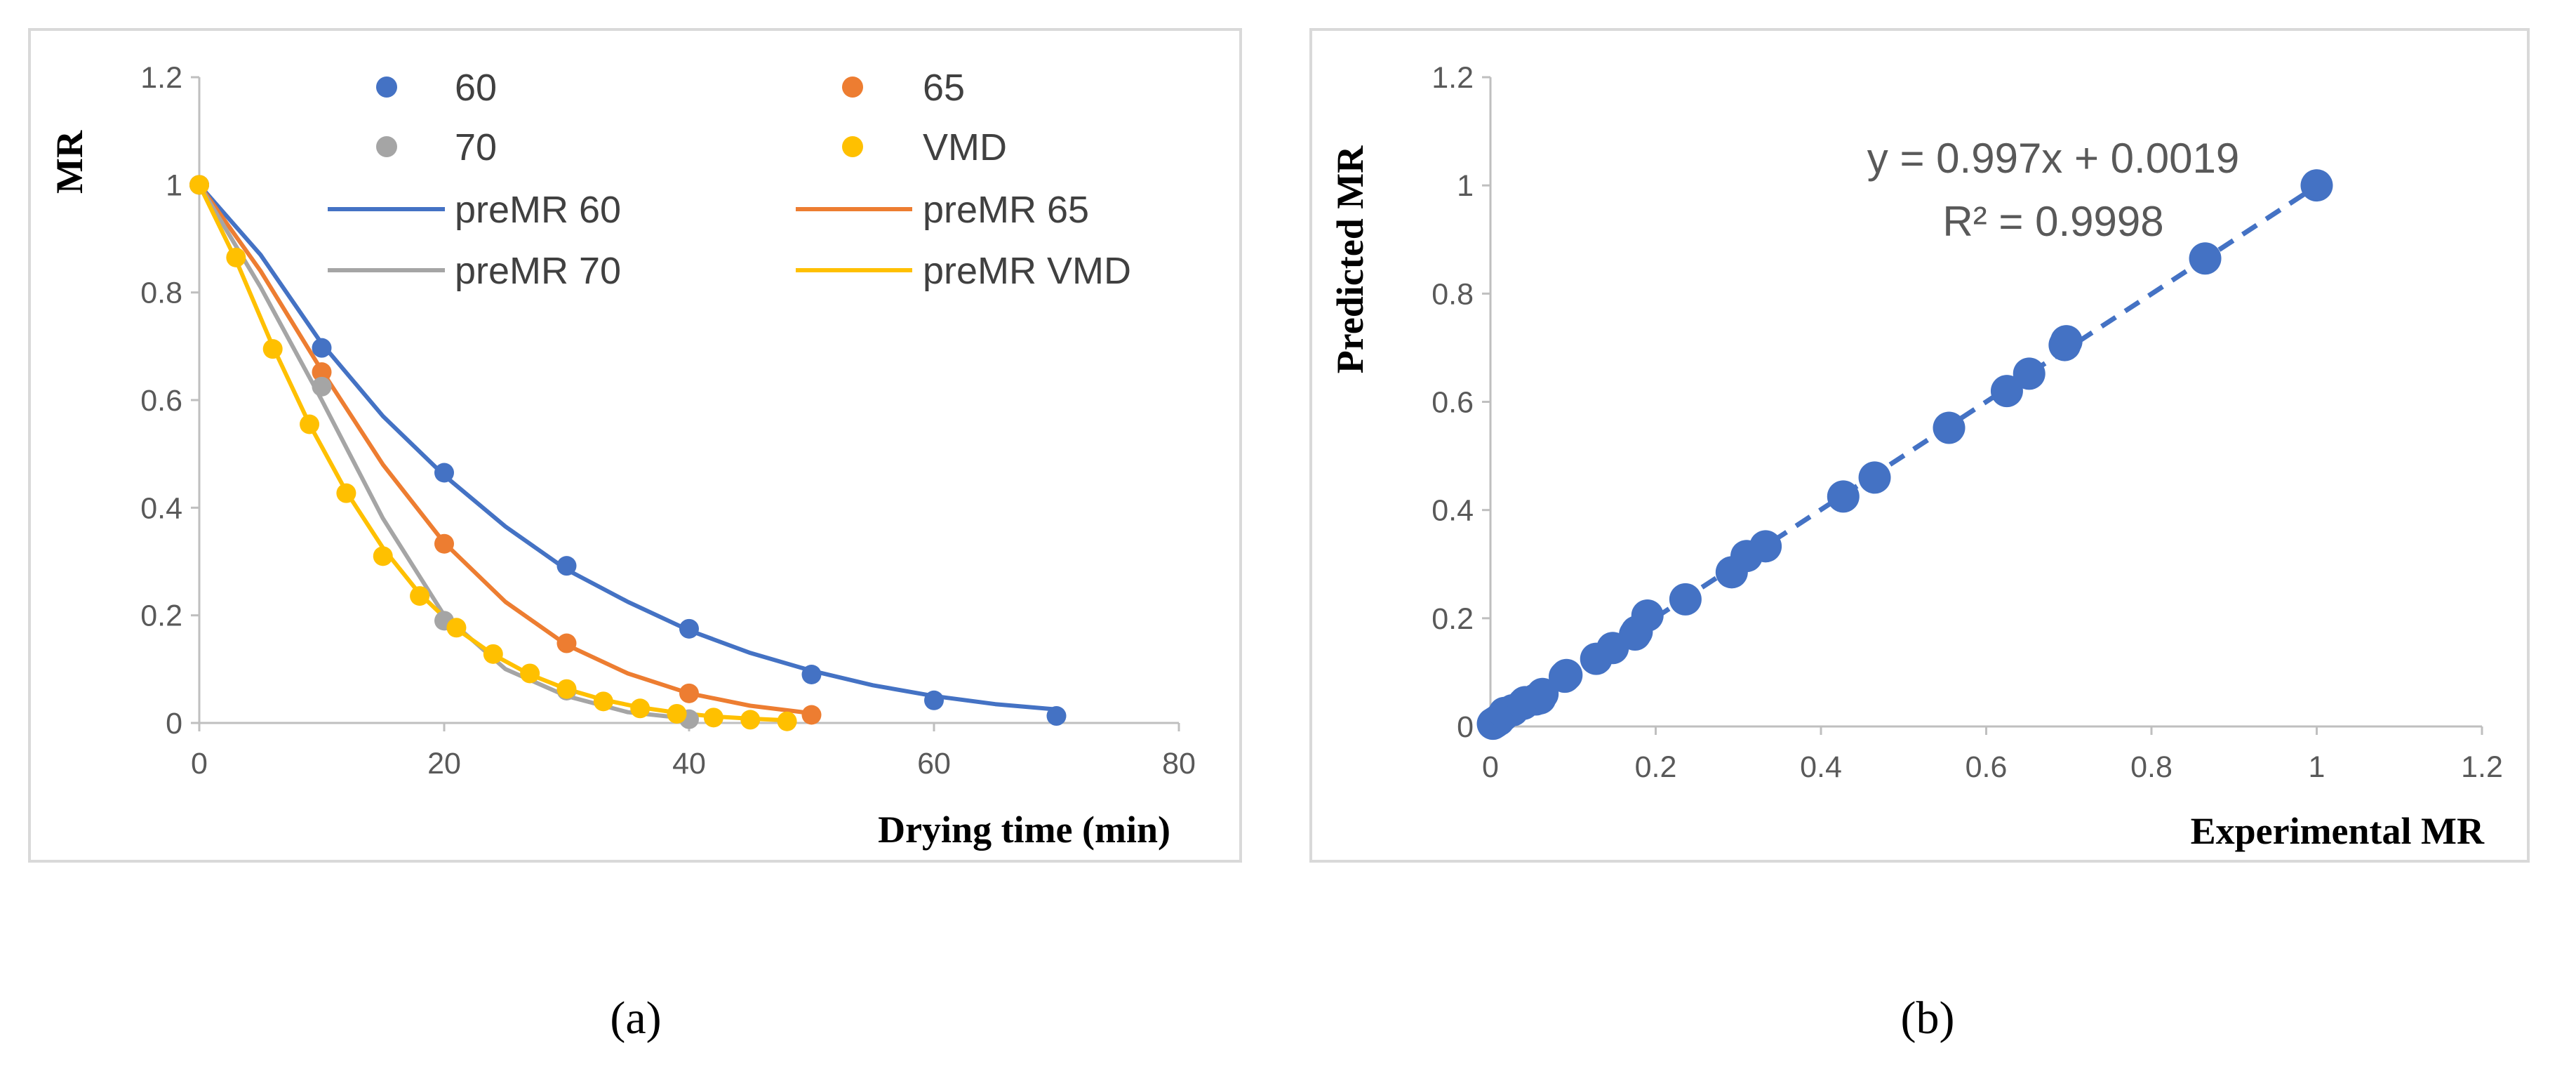  What do you see at coordinates (934, 764) in the screenshot?
I see `axis-a-x-tick-label: 60` at bounding box center [934, 764].